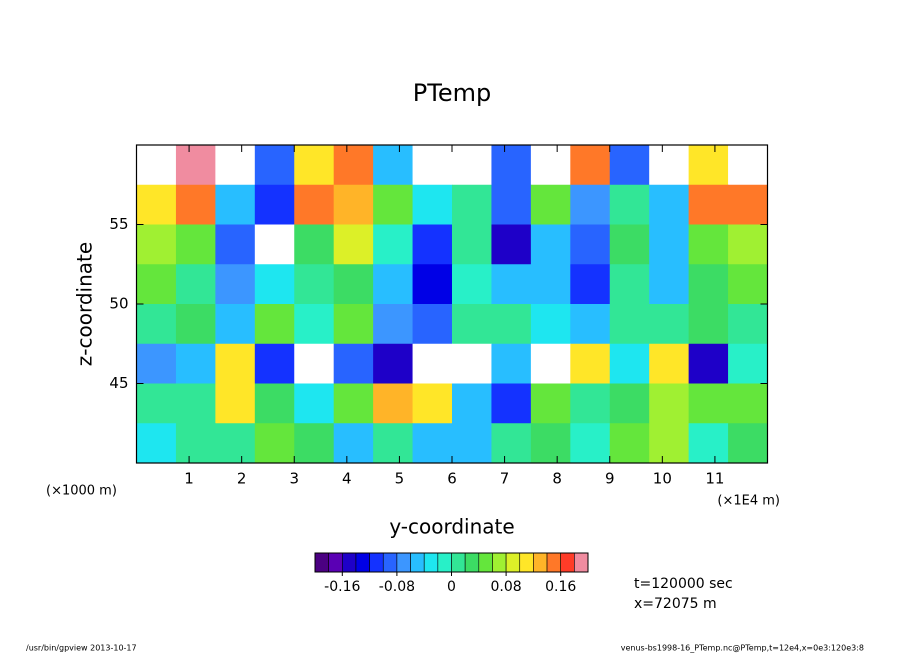  Describe the element at coordinates (505, 479) in the screenshot. I see `x-tick-label: 7` at that location.